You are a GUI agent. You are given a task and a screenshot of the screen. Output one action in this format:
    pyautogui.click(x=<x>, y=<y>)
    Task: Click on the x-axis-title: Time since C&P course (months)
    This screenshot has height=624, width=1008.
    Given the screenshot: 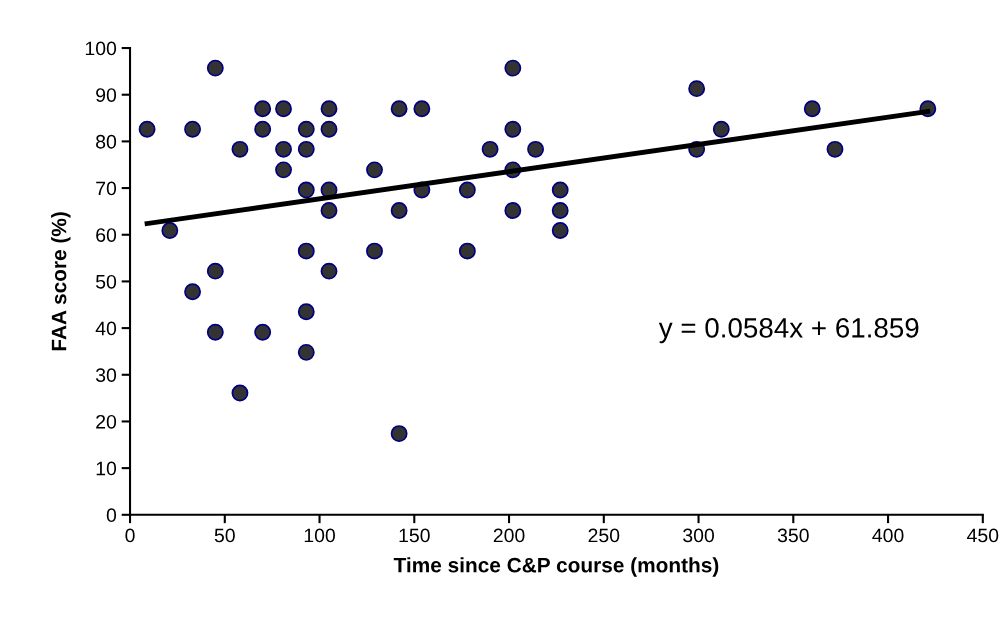 What is the action you would take?
    pyautogui.click(x=556, y=567)
    